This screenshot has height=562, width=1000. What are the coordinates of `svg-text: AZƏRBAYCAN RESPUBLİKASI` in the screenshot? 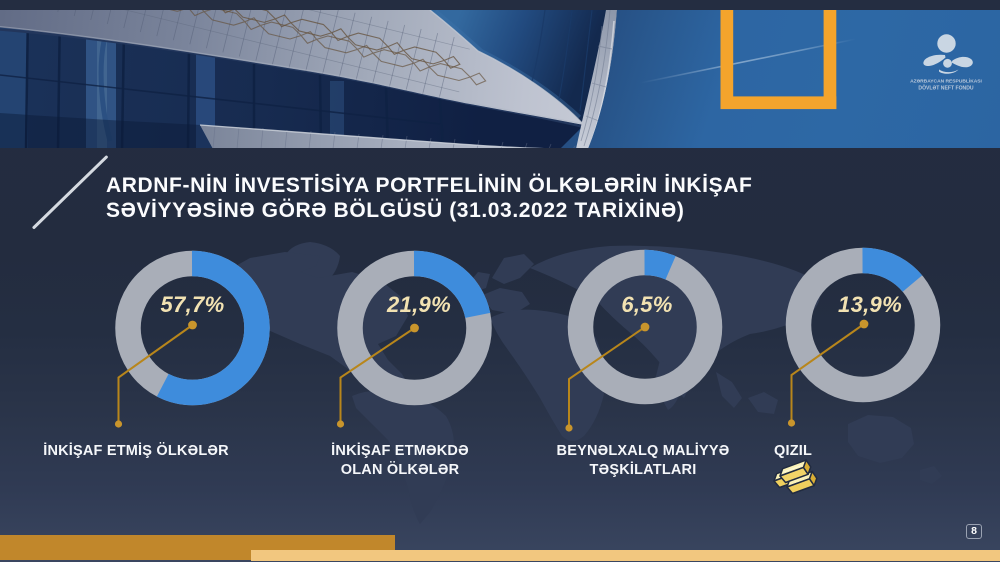 It's located at (946, 81).